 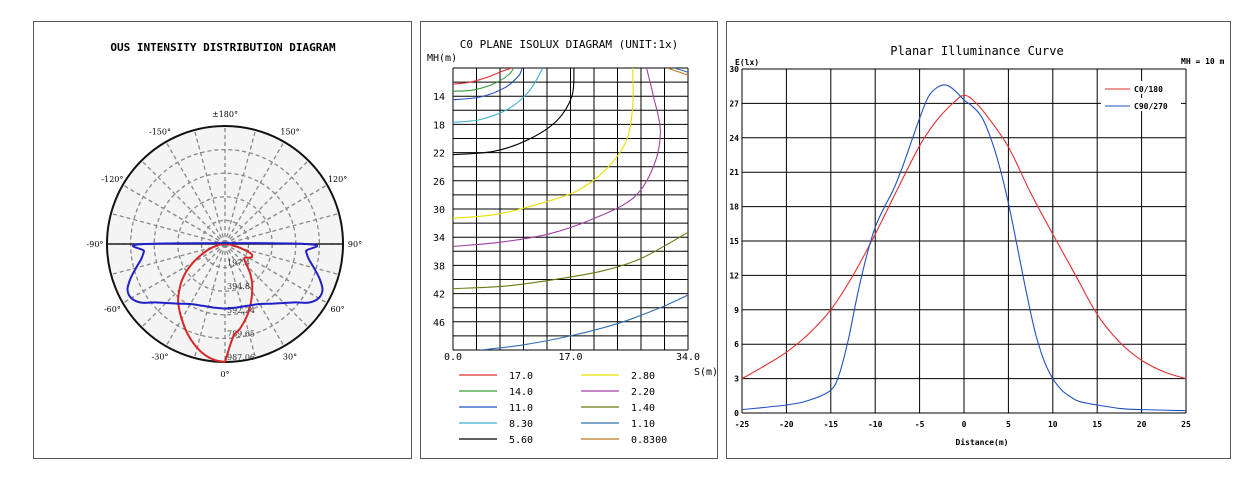 I want to click on illuminance-y-tick: 0, so click(x=736, y=413).